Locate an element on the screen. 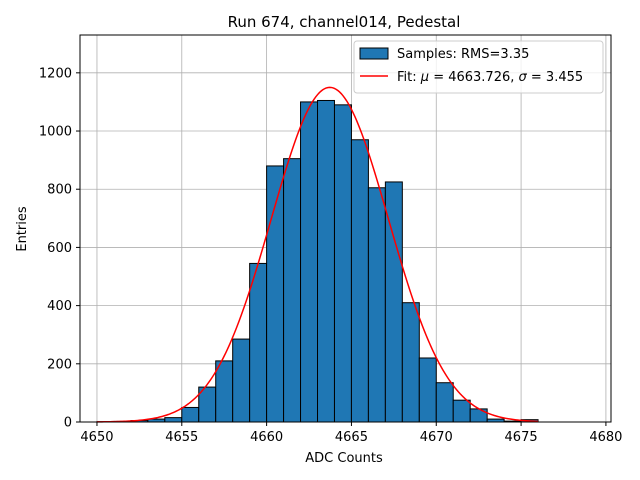 The height and width of the screenshot is (480, 640). legend-histogram-label: Samples: RMS=3.35 is located at coordinates (463, 54).